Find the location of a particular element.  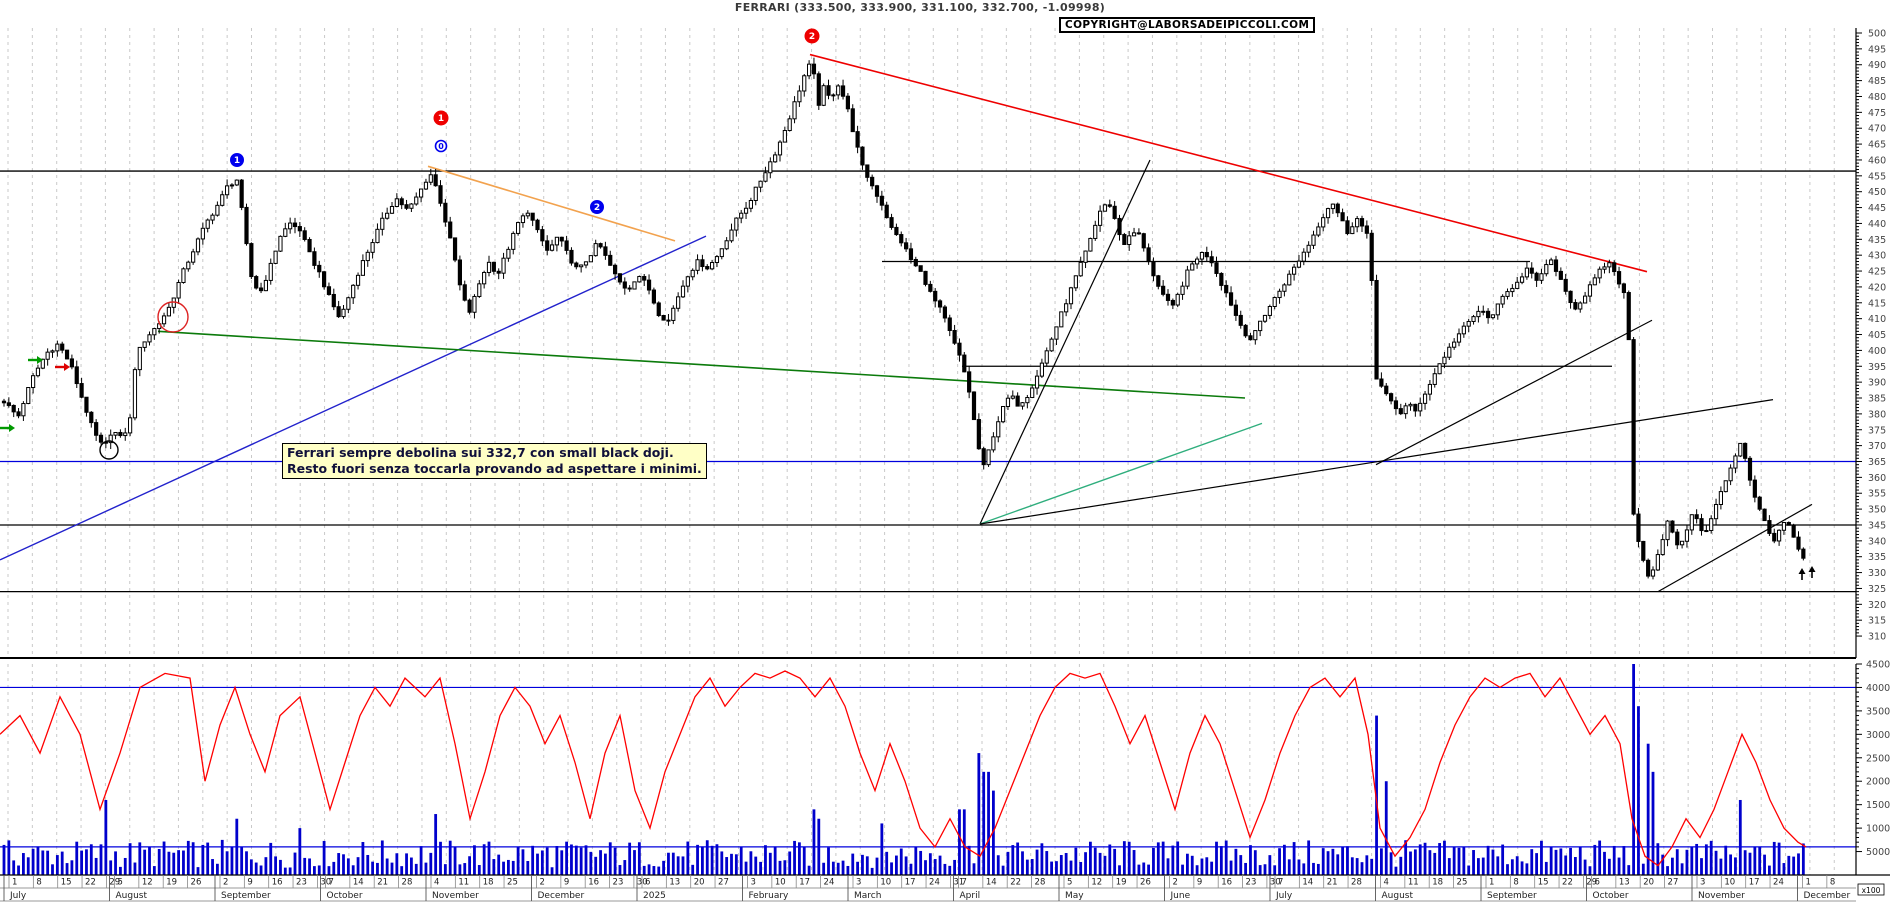

svg-text: 15000 is located at coordinates (1878, 805).